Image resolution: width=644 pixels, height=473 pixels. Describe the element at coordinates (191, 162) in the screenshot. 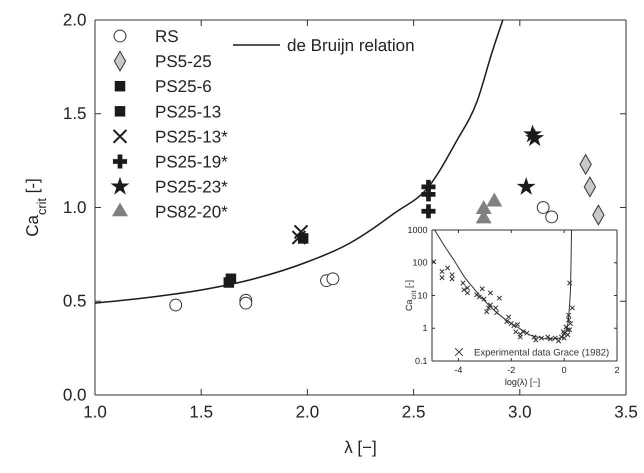

I see `legend-label: PS25-19*` at that location.